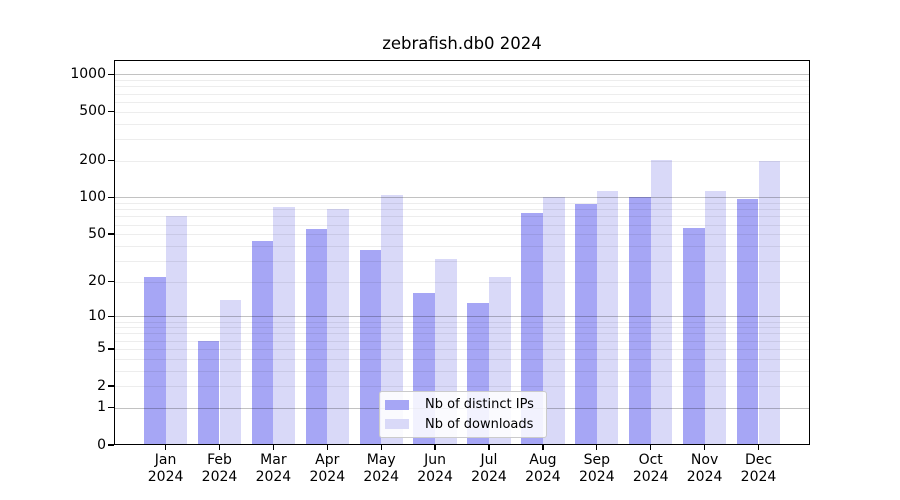 The image size is (900, 500). Describe the element at coordinates (397, 424) in the screenshot. I see `legend-swatch-downloads` at that location.